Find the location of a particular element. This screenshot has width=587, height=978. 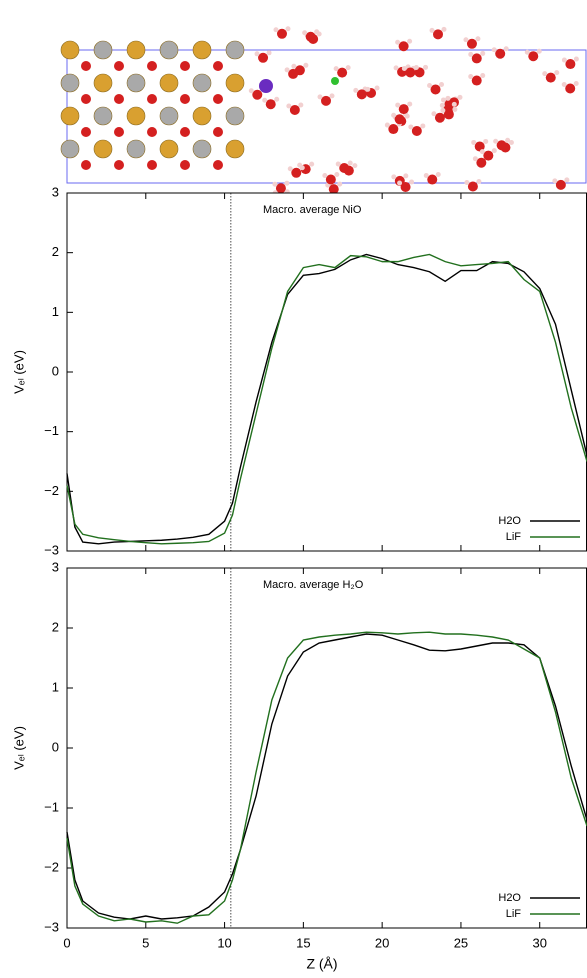

x-tick-label: 10 is located at coordinates (224, 942).